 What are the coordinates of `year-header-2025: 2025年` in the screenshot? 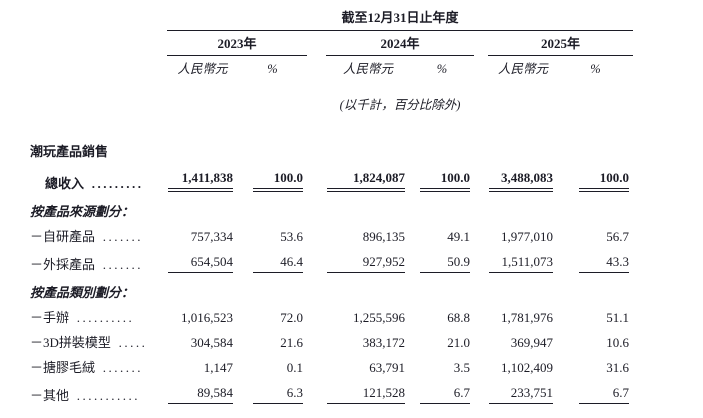 It's located at (561, 43).